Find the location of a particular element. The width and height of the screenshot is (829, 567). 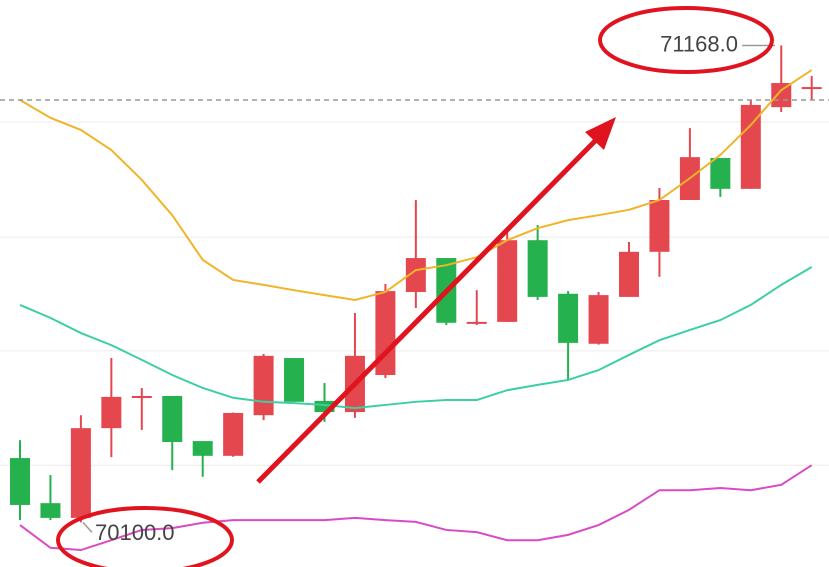

arrow-head is located at coordinates (600, 133).